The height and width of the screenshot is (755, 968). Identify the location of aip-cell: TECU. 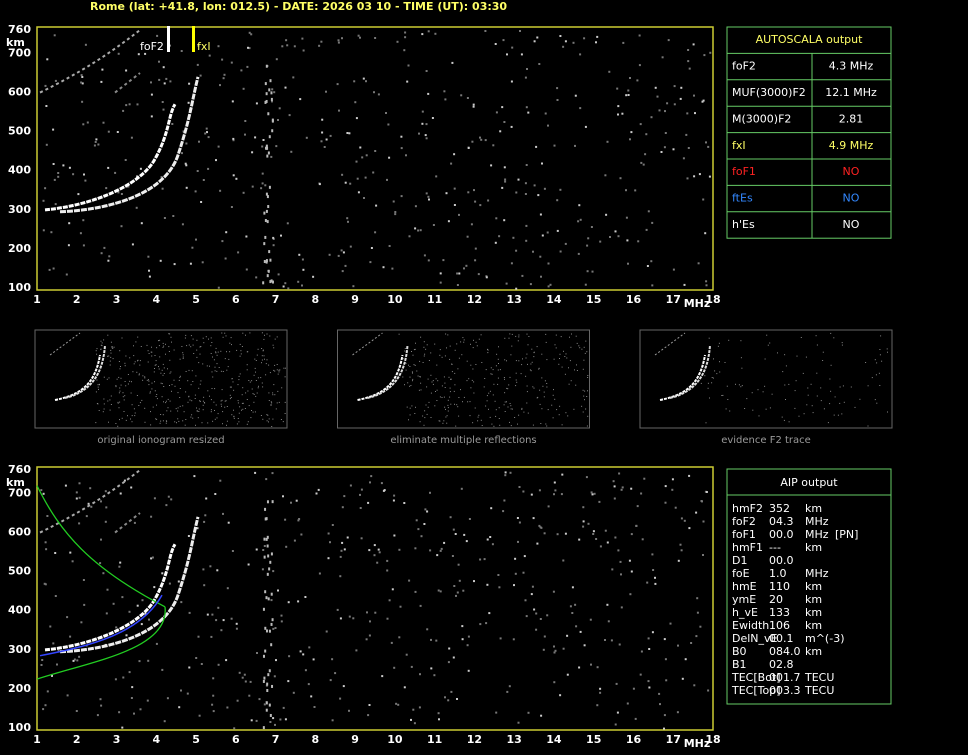
(819, 690).